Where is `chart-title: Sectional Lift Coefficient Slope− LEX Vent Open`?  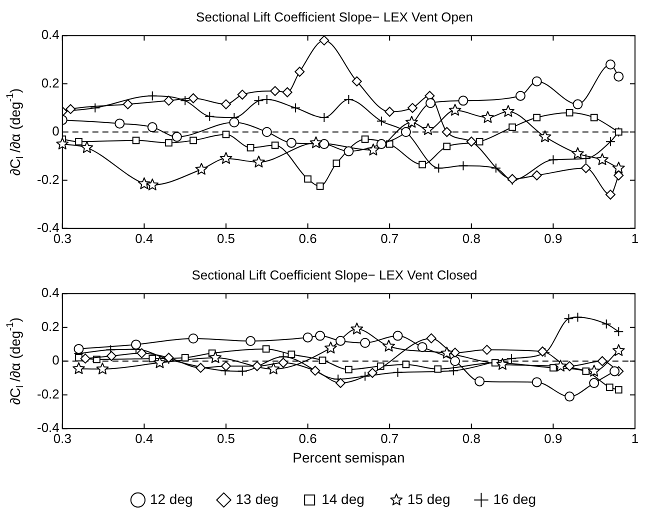 chart-title: Sectional Lift Coefficient Slope− LEX Vent Open is located at coordinates (334, 16).